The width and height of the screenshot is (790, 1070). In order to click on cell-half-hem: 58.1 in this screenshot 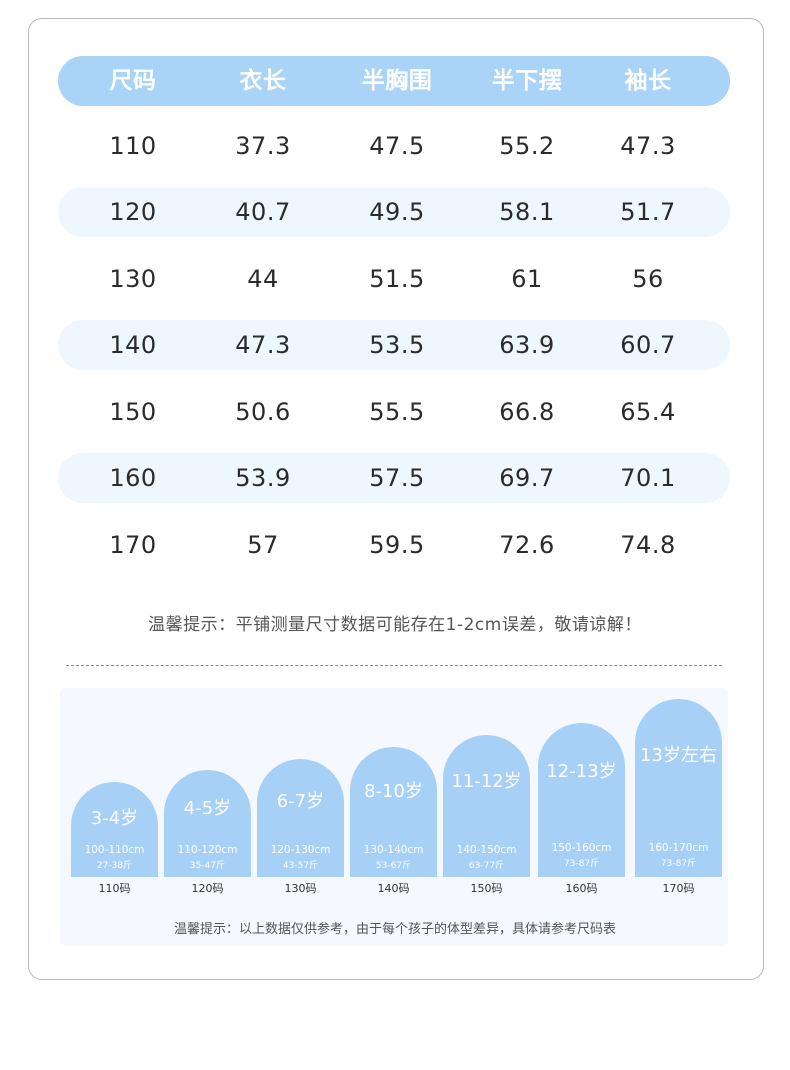, I will do `click(527, 212)`.